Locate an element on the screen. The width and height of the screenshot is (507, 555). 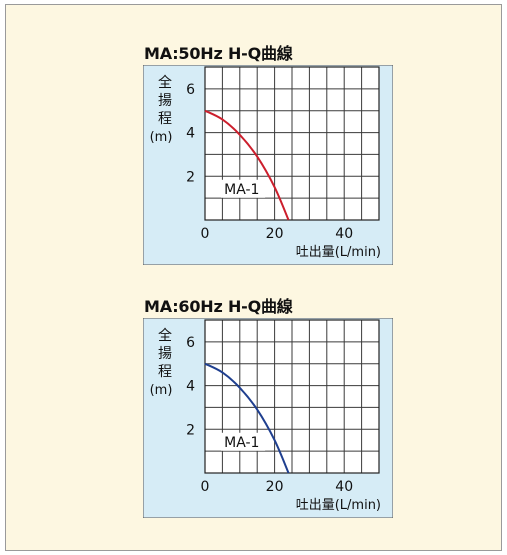
chart-title-60hz: MA:60Hz H-Q曲線 is located at coordinates (218, 306).